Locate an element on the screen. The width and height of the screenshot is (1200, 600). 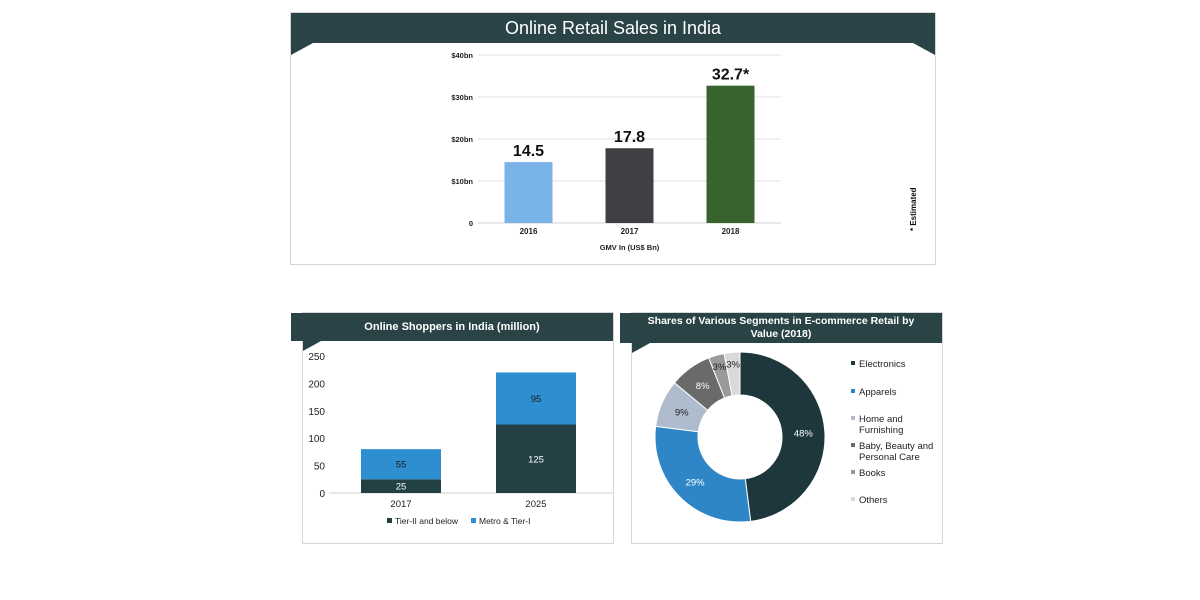
segment-shares-header-notch is located at coordinates (641, 348).